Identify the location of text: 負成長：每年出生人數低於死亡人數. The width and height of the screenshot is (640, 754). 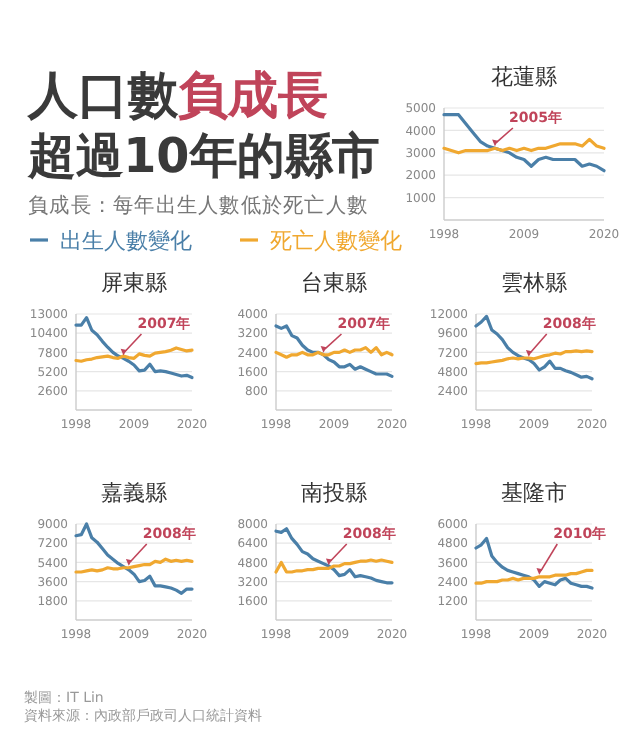
(204, 205).